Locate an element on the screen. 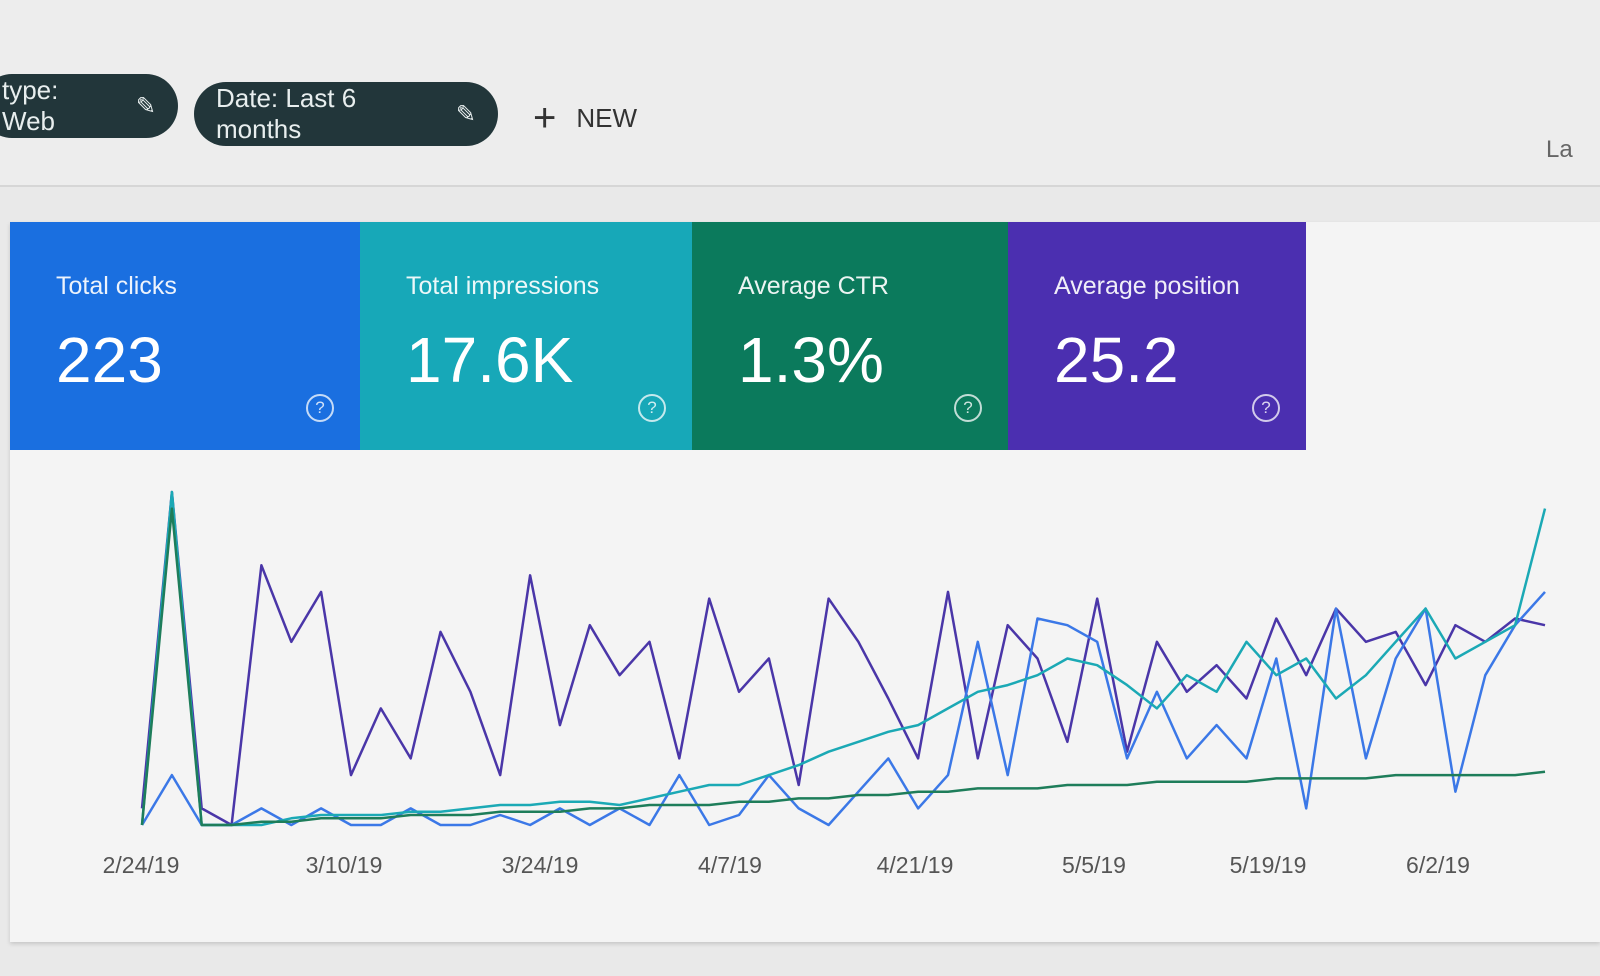 The width and height of the screenshot is (1600, 976). x-tick-label: 5/5/19 is located at coordinates (1094, 865).